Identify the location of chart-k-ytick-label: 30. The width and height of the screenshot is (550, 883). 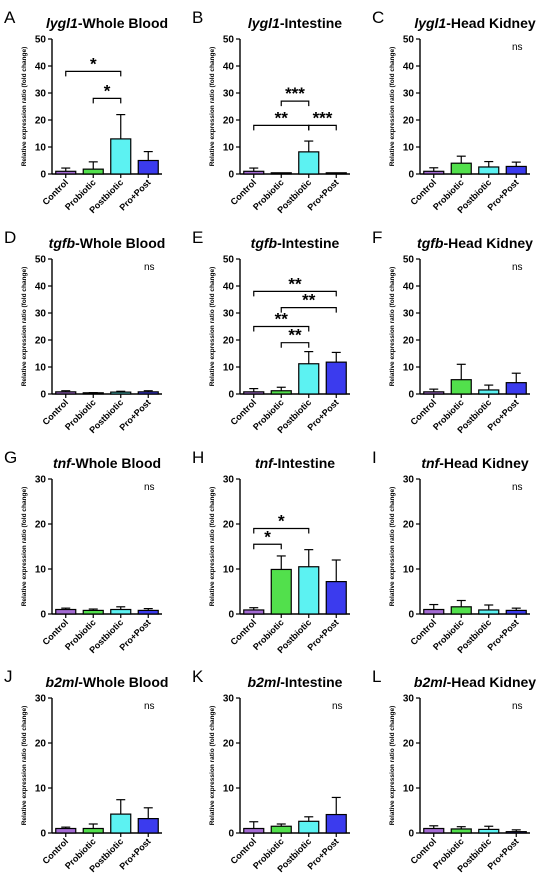
(229, 699).